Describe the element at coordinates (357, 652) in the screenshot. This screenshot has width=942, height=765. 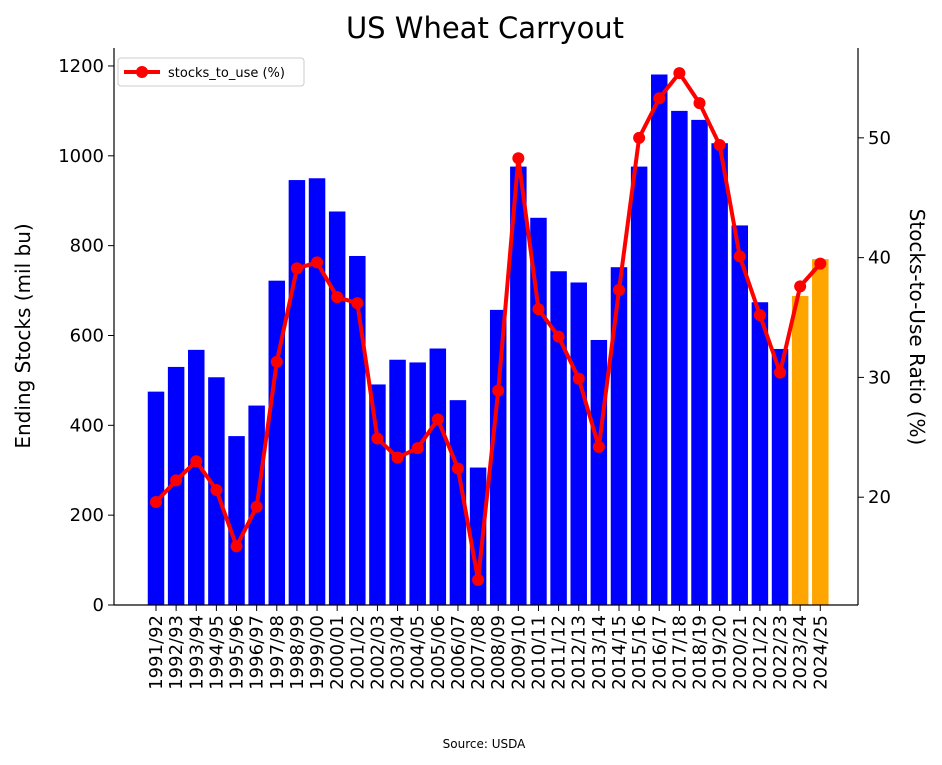
I see `x-tick-label: 2001/02` at that location.